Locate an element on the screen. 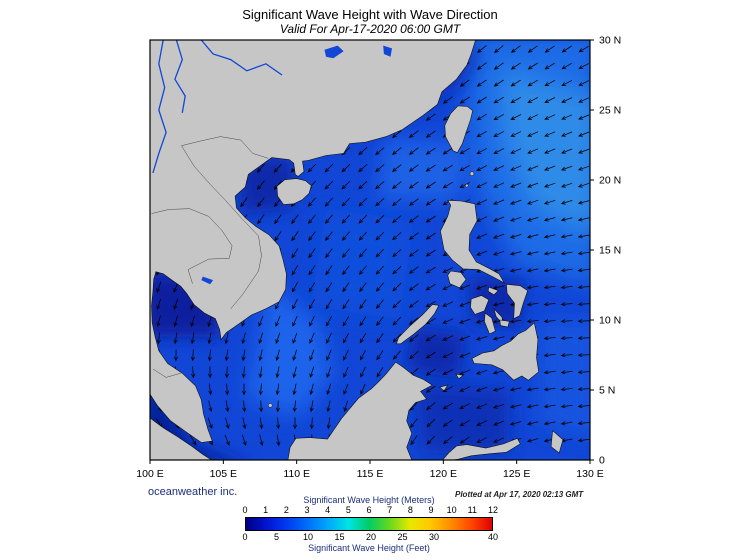 The height and width of the screenshot is (560, 755). lat-tick-label: 20 N is located at coordinates (610, 181).